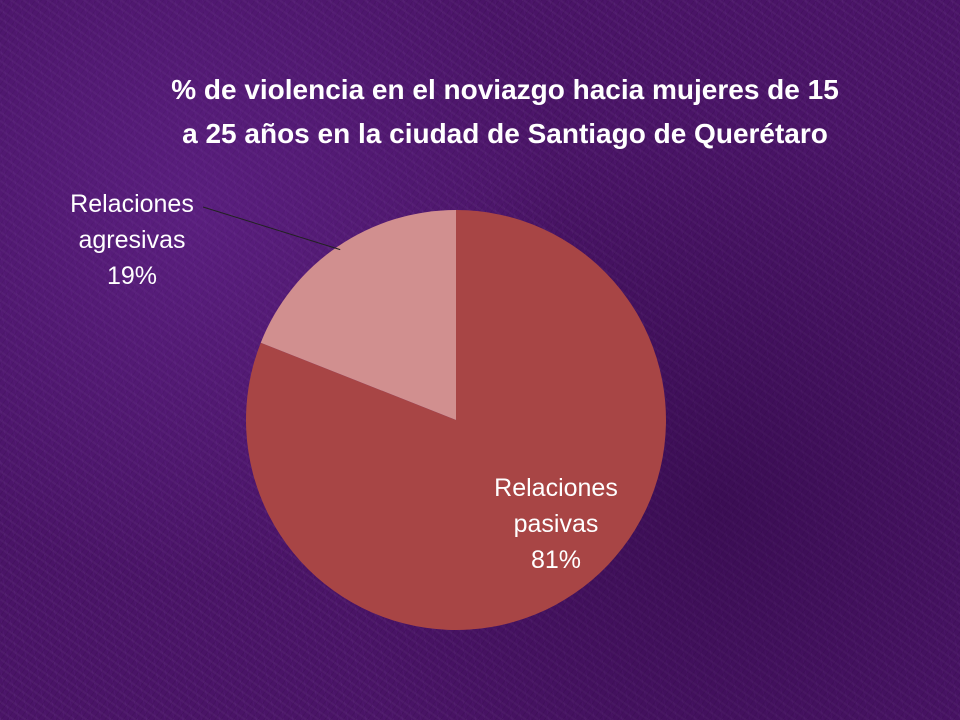  I want to click on data-label-relaciones-pasivas: Relaciones pasivas 81%, so click(556, 524).